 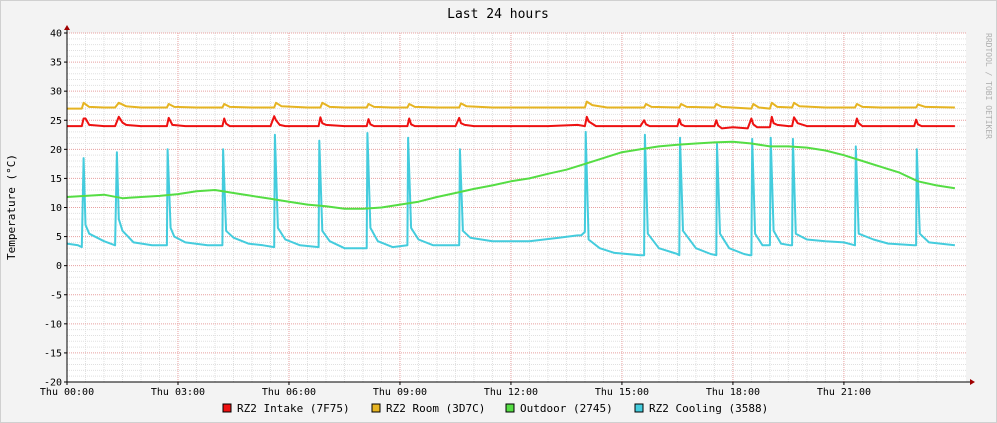 What do you see at coordinates (988, 86) in the screenshot?
I see `rrdtool-watermark: RRDTOOL / TOBI OETIKER` at bounding box center [988, 86].